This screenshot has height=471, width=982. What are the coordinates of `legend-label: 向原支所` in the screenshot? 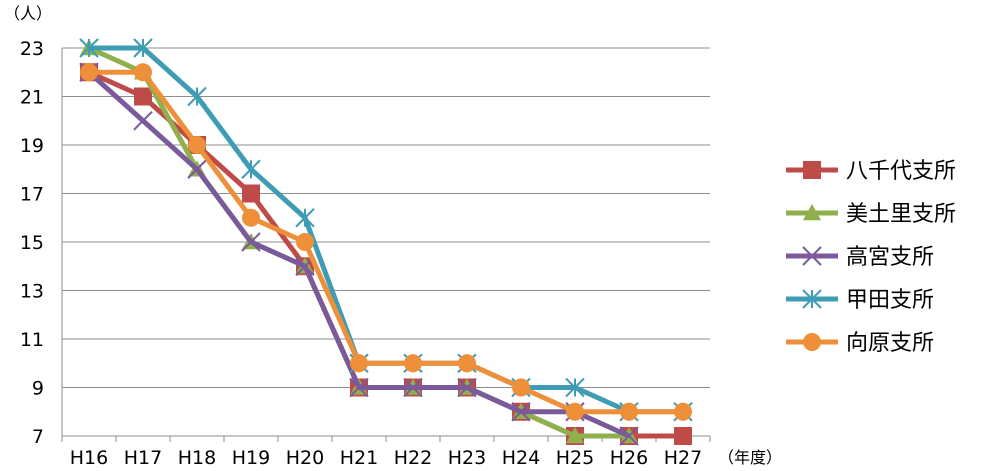 It's located at (890, 343).